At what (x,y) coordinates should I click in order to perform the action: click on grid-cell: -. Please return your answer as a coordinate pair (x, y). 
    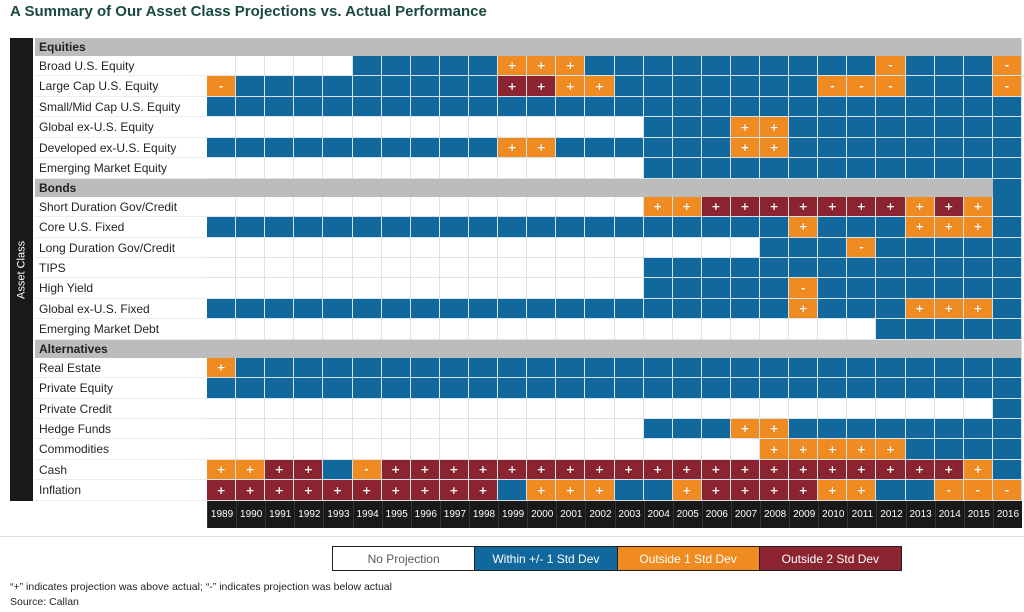
    Looking at the image, I should click on (891, 86).